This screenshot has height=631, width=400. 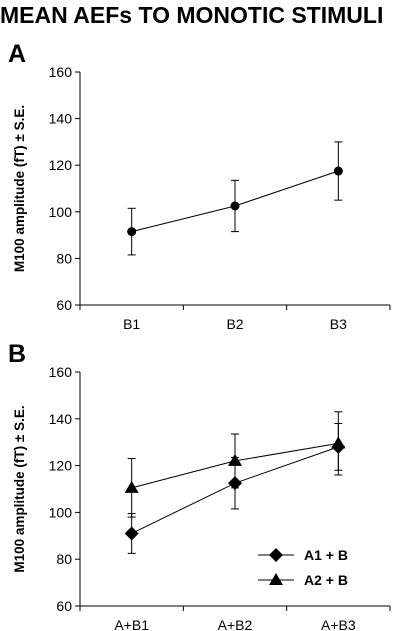 I want to click on x-tick-label: B3, so click(x=338, y=324).